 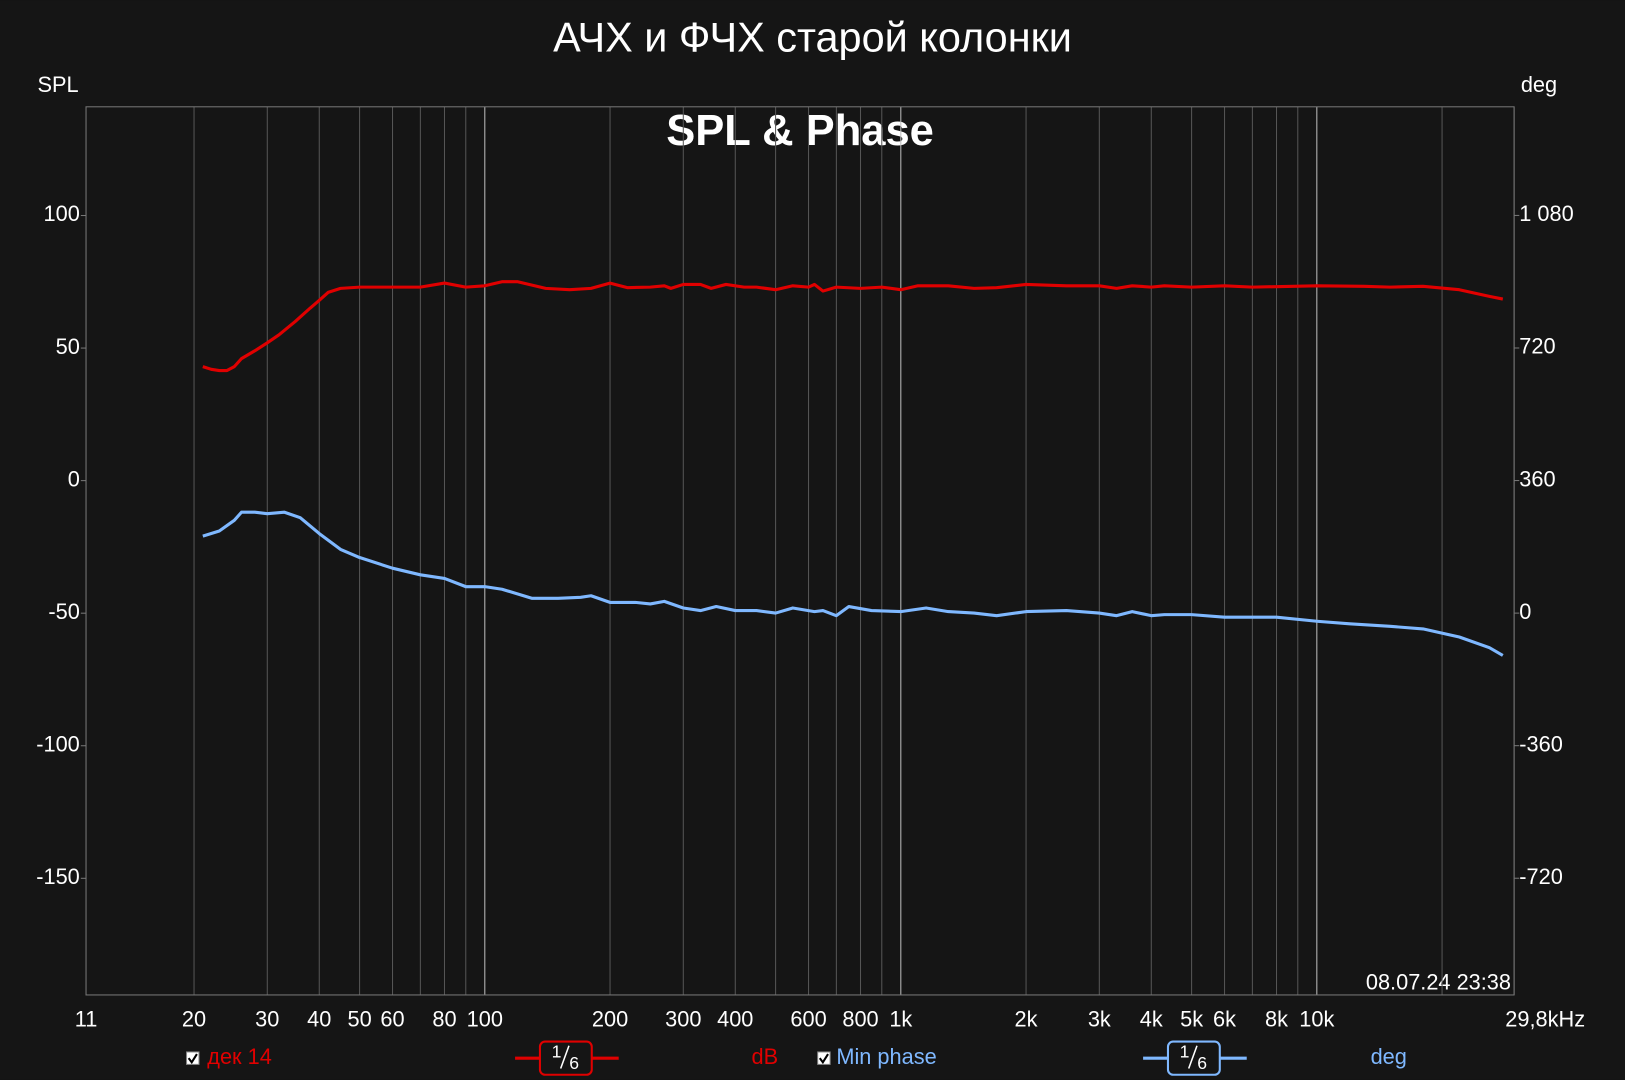 What do you see at coordinates (1546, 213) in the screenshot?
I see `y2-tick-label: 1 080` at bounding box center [1546, 213].